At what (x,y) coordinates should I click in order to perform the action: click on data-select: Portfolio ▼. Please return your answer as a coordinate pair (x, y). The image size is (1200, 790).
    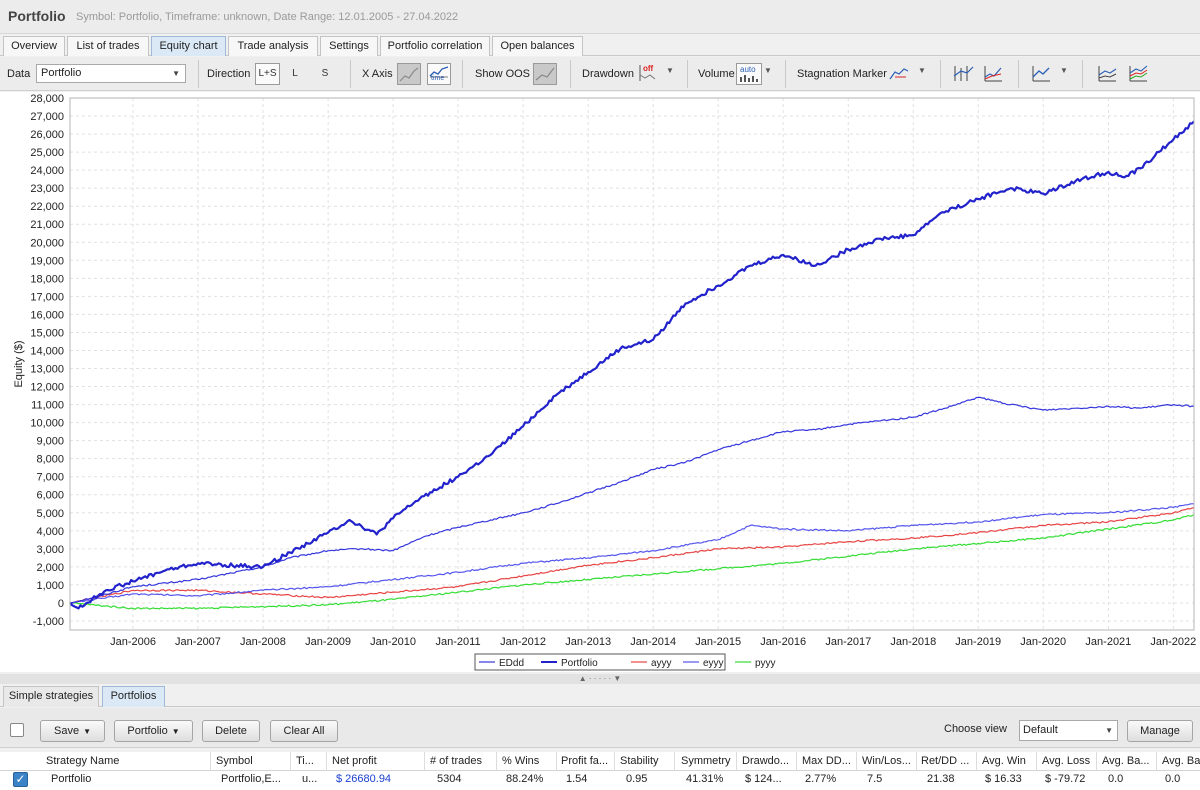
    Looking at the image, I should click on (111, 73).